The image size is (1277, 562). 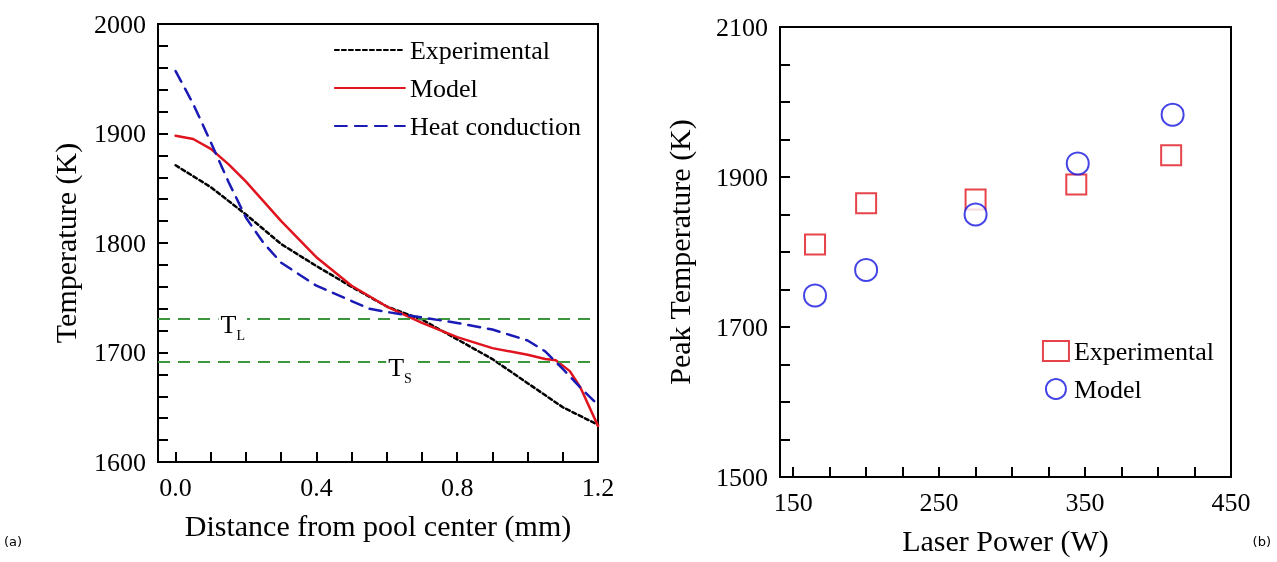 What do you see at coordinates (457, 487) in the screenshot?
I see `x-tick-label: 0.8` at bounding box center [457, 487].